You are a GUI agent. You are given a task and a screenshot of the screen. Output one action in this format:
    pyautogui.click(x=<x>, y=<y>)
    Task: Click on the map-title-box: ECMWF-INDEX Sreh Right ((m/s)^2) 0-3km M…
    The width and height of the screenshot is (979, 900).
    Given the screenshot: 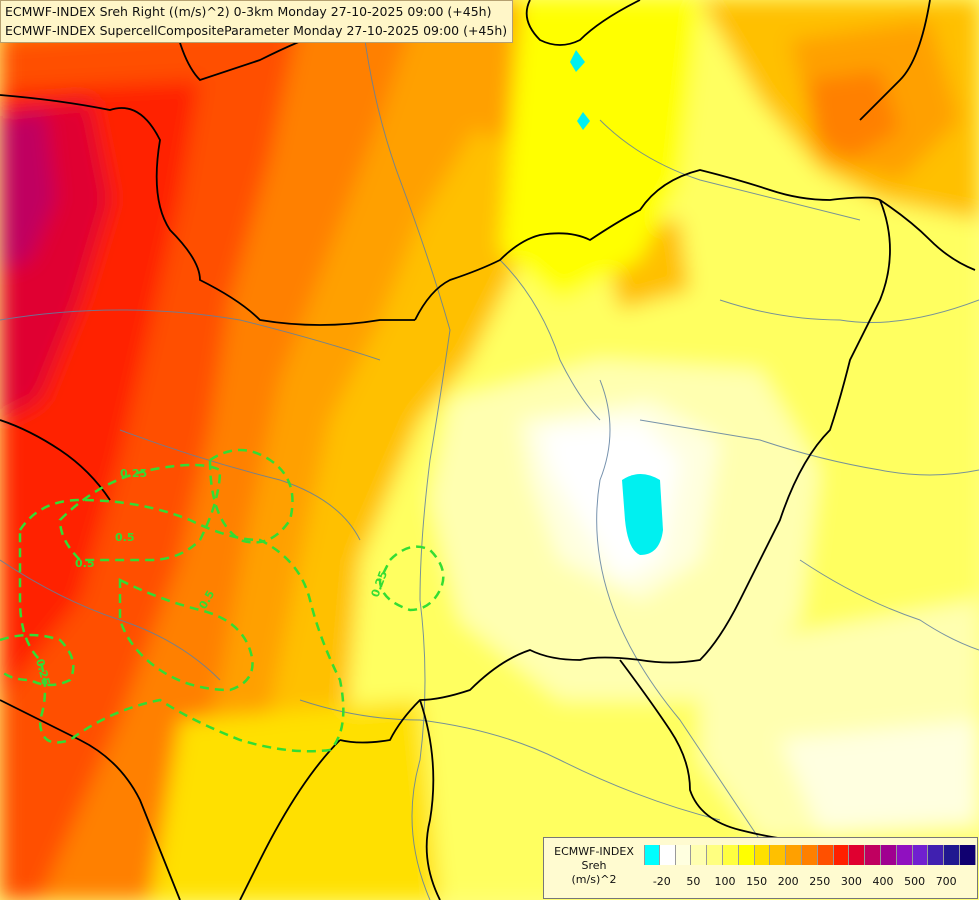 What is the action you would take?
    pyautogui.click(x=257, y=21)
    